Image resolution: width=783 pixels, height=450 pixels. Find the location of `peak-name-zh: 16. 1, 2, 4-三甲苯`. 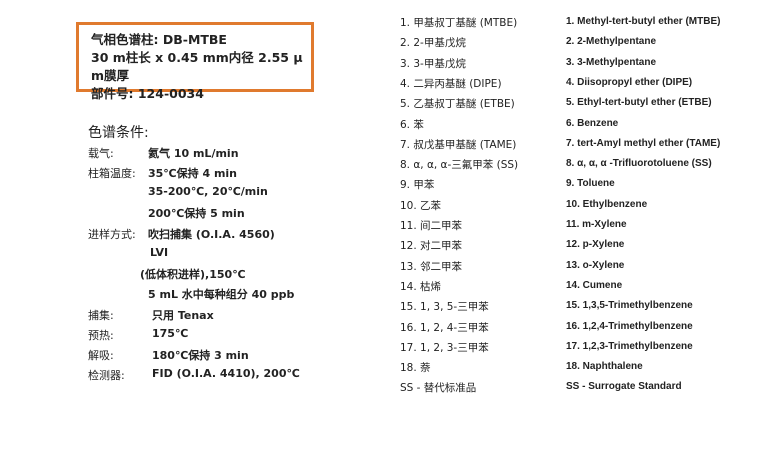

peak-name-zh: 16. 1, 2, 4-三甲苯 is located at coordinates (444, 327).